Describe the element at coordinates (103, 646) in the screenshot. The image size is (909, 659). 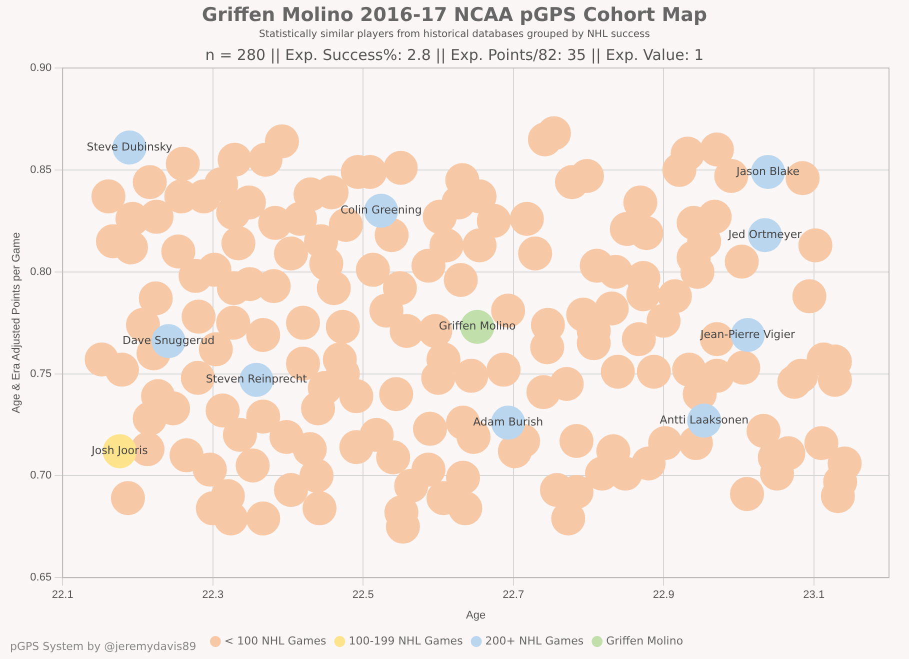
I see `text: pGPS System by @jeremydavis89` at that location.